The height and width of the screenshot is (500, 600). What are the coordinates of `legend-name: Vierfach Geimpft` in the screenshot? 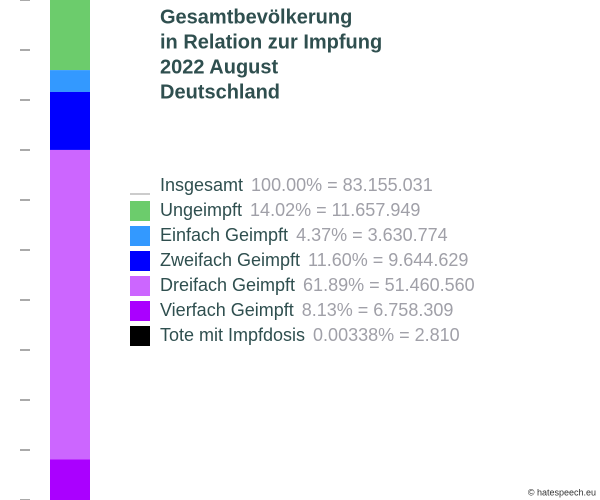 It's located at (227, 310).